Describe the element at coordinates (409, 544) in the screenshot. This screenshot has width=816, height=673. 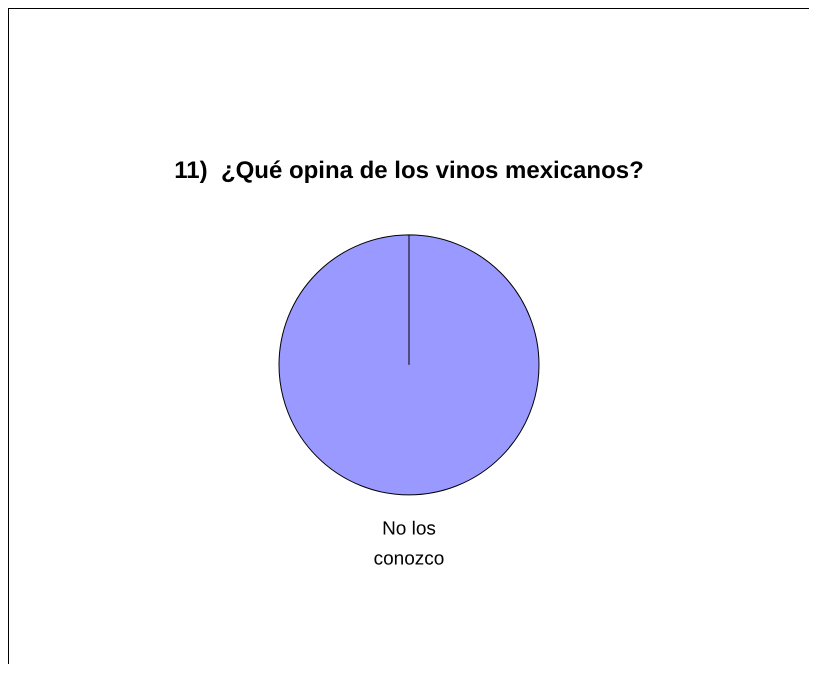
I see `slice-label: No los conozco` at that location.